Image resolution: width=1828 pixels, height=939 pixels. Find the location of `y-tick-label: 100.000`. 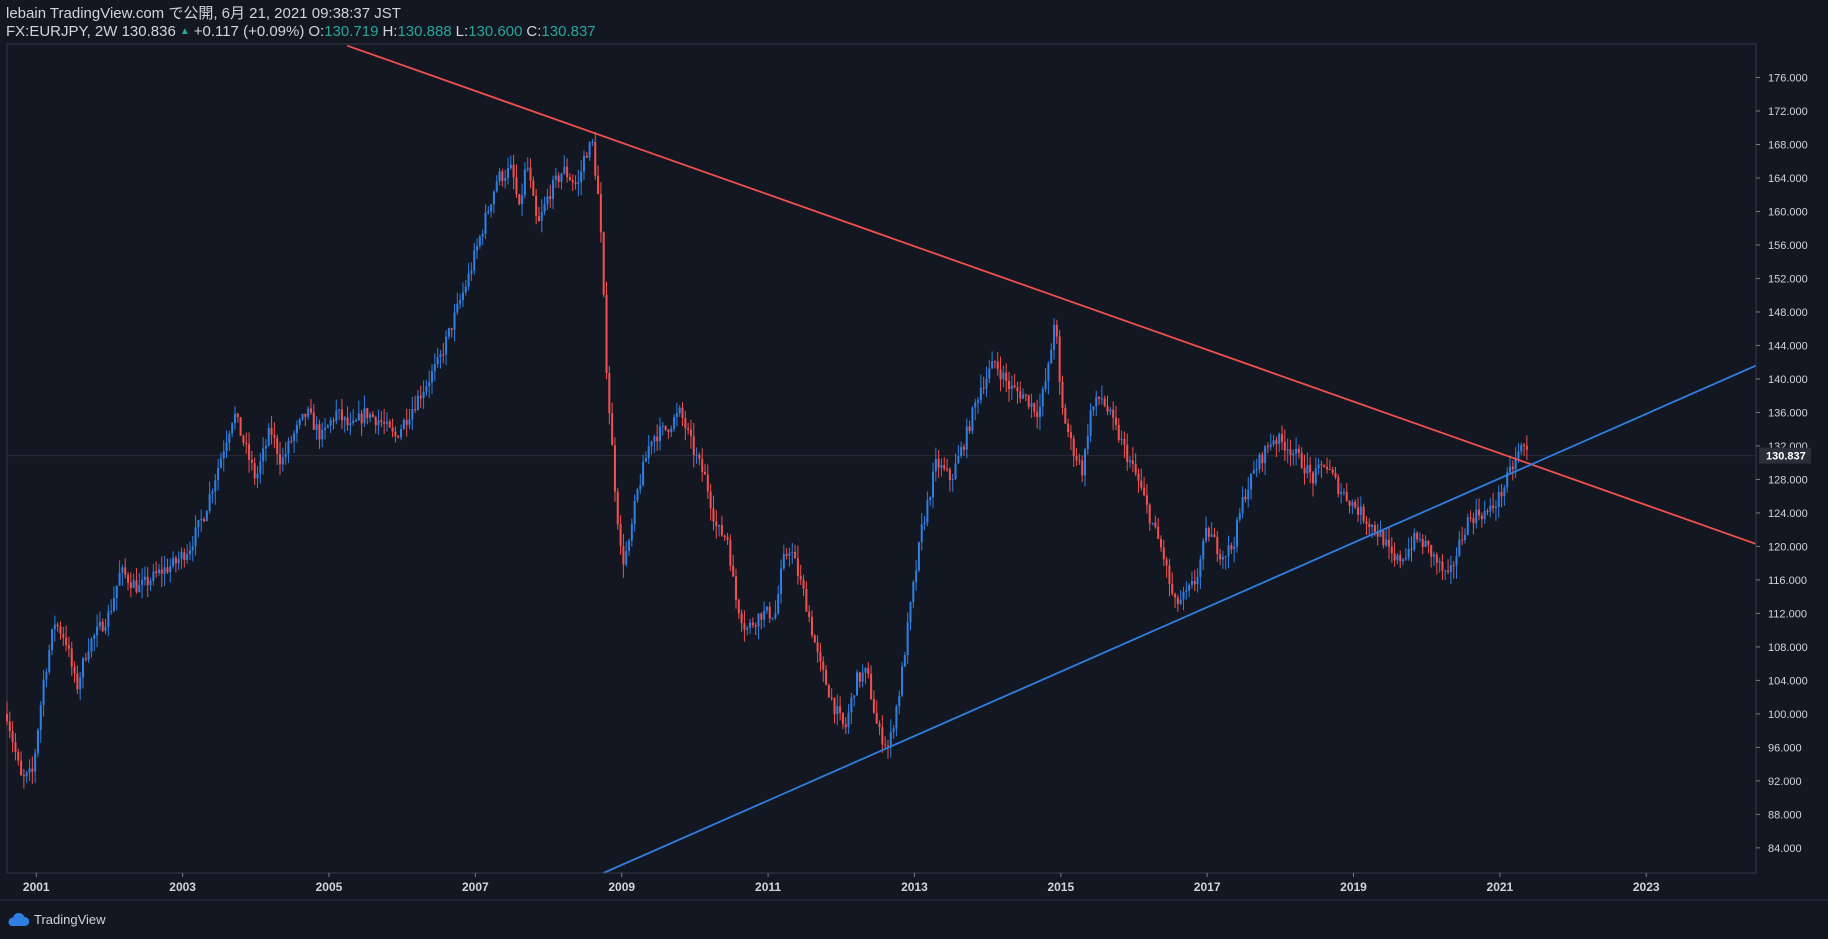

y-tick-label: 100.000 is located at coordinates (1788, 715).